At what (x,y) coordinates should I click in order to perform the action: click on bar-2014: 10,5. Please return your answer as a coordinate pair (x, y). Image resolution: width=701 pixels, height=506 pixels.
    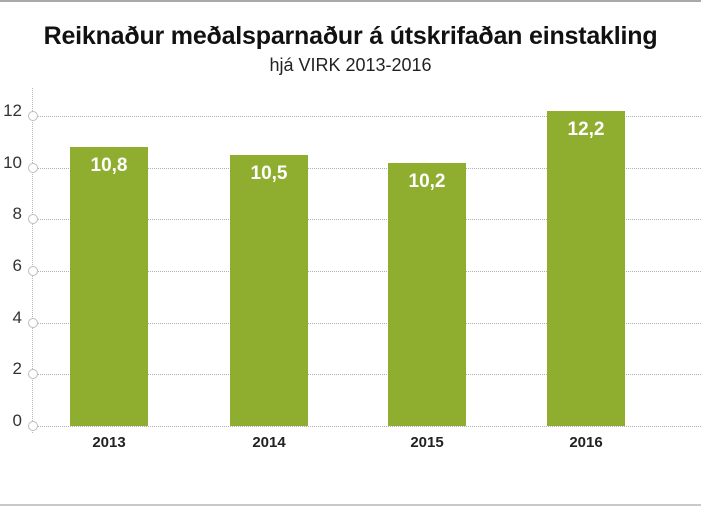
    Looking at the image, I should click on (269, 290).